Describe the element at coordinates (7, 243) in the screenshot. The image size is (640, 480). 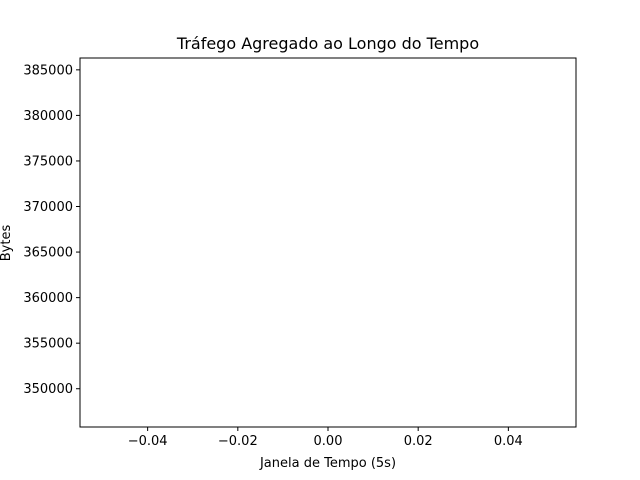
I see `y-axis-label: Bytes` at that location.